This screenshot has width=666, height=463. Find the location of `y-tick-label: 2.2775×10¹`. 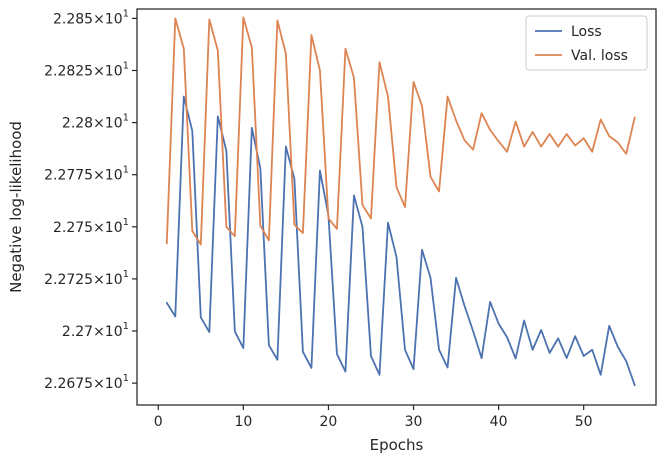

y-tick-label: 2.2775×10¹ is located at coordinates (86, 174).